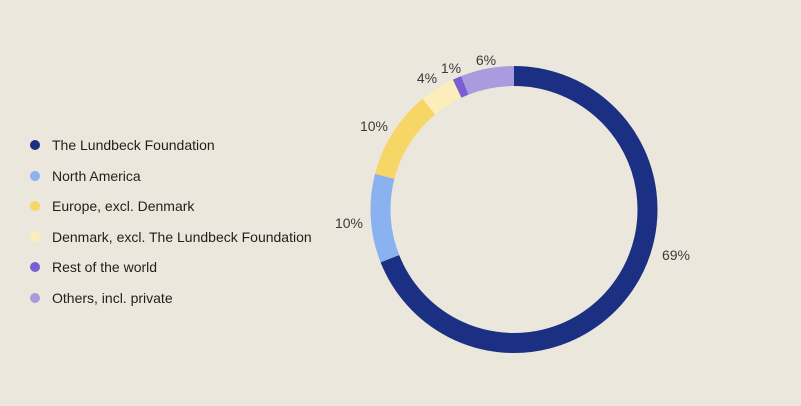 This screenshot has width=801, height=406. What do you see at coordinates (35, 297) in the screenshot?
I see `legend-dot-others-incl-private-icon` at bounding box center [35, 297].